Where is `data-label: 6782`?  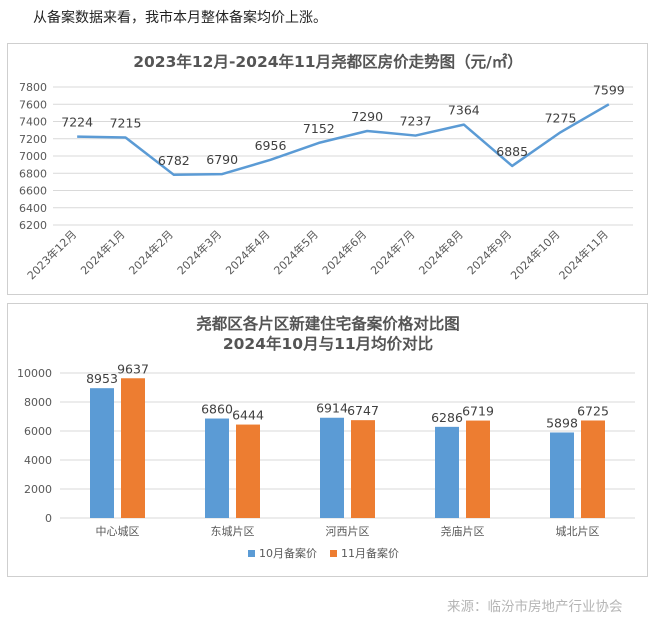 data-label: 6782 is located at coordinates (174, 160).